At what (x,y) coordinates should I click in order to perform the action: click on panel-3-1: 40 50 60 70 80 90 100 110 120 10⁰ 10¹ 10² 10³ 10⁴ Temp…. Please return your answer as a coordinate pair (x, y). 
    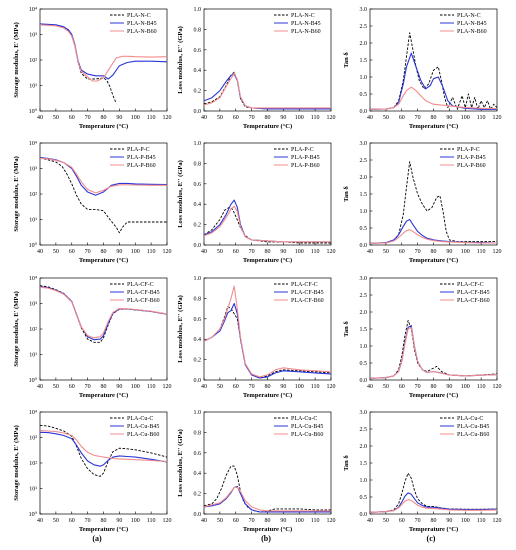
    Looking at the image, I should click on (92, 337).